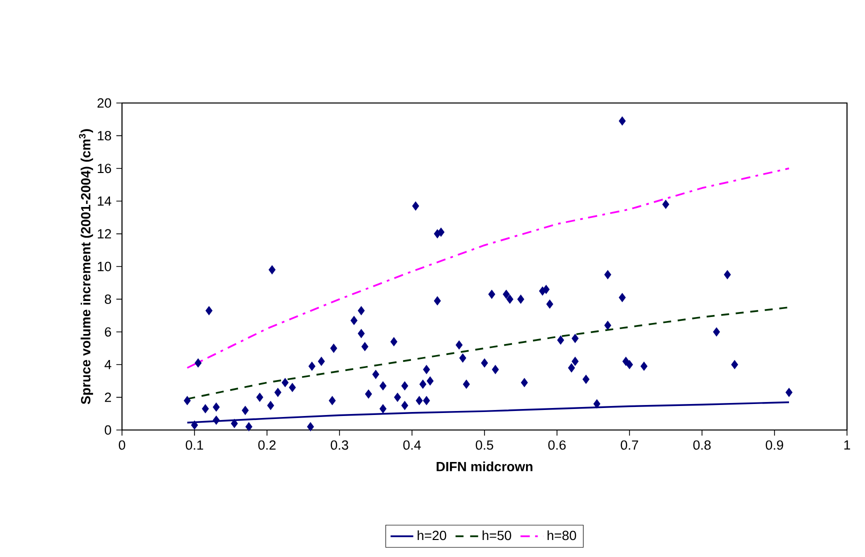 Image resolution: width=865 pixels, height=557 pixels. I want to click on y-tick-label: 10, so click(105, 267).